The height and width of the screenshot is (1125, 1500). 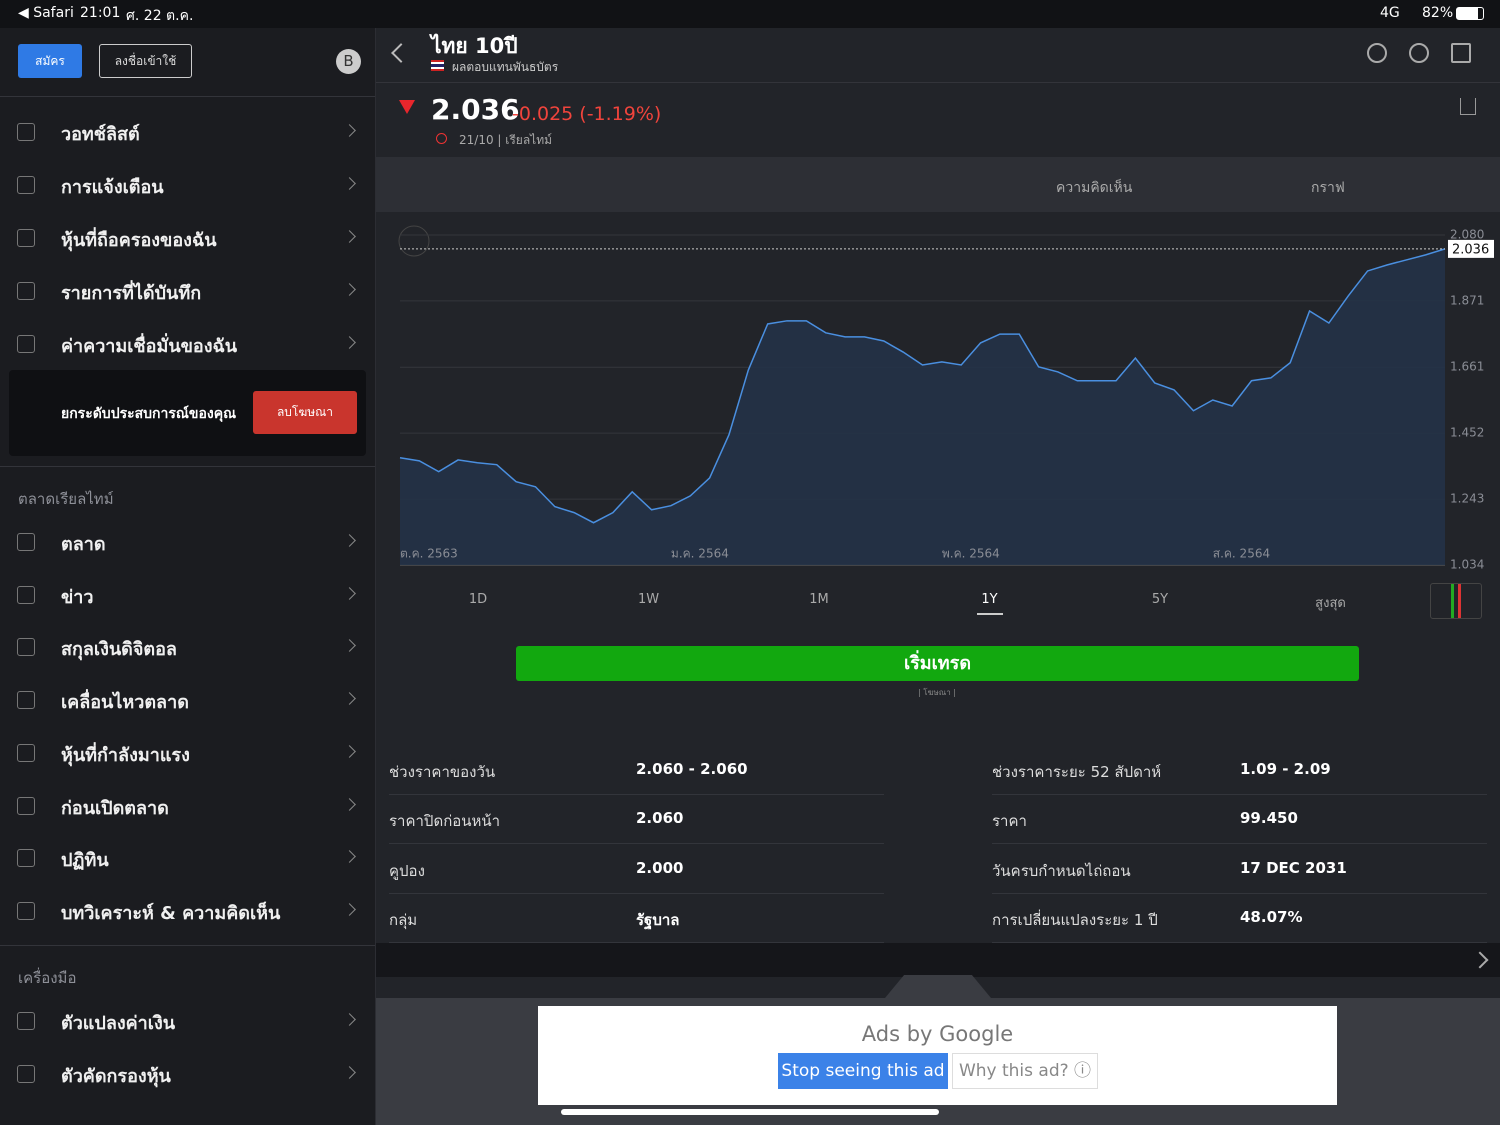 I want to click on quote-time: 21/10 | เรียลไทม์, so click(x=506, y=140).